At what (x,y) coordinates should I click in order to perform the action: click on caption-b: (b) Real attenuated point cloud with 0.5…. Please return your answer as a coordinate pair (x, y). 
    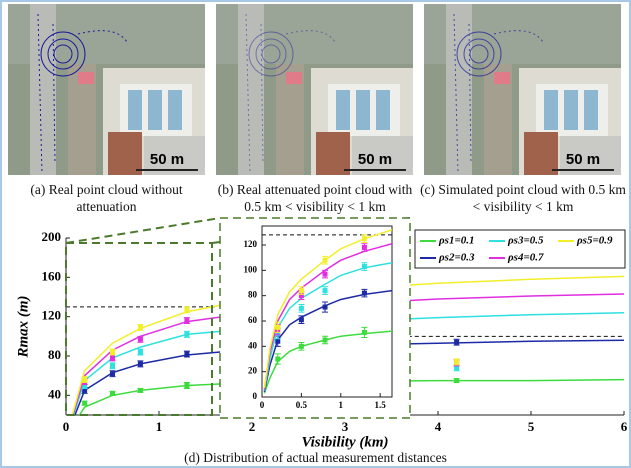
    Looking at the image, I should click on (315, 198).